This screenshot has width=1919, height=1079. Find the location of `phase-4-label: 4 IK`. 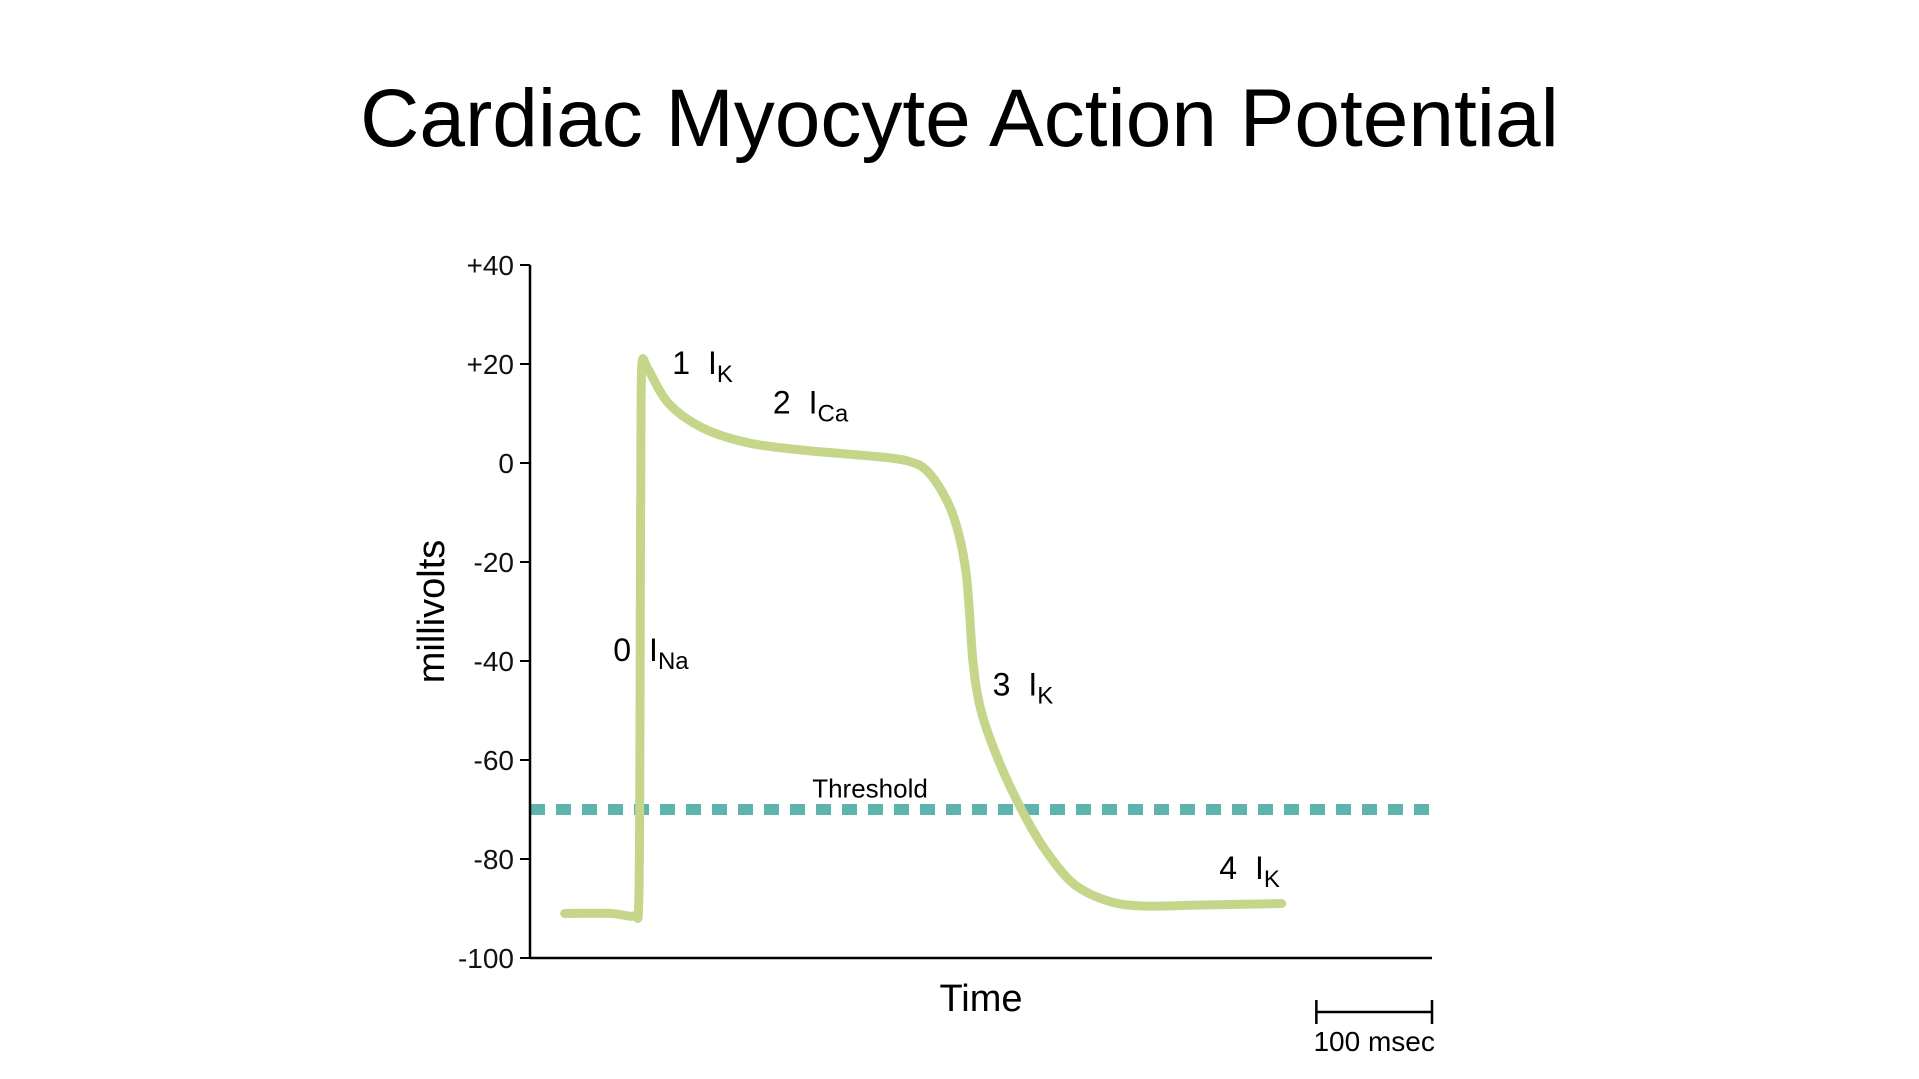

phase-4-label: 4 IK is located at coordinates (1249, 871).